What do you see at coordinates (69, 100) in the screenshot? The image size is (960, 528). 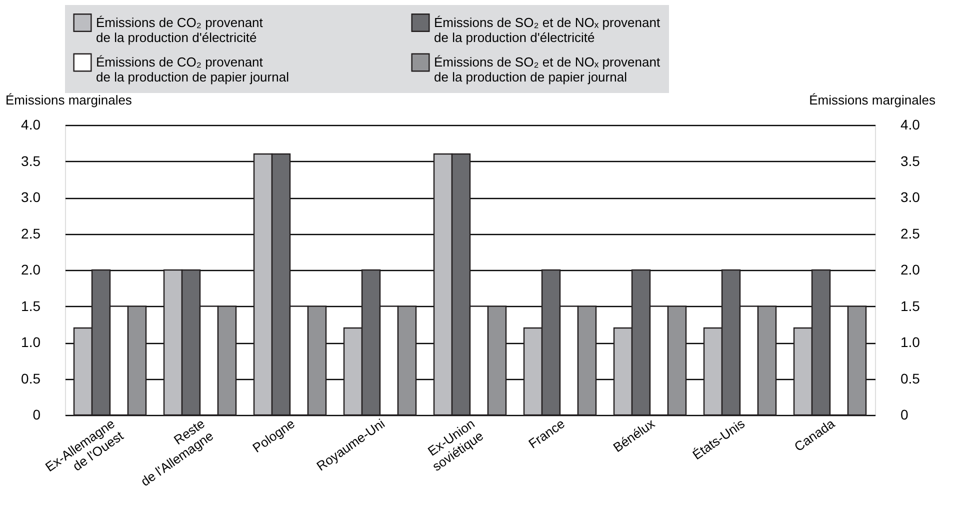 I see `y-axis-title: Émissions marginales` at bounding box center [69, 100].